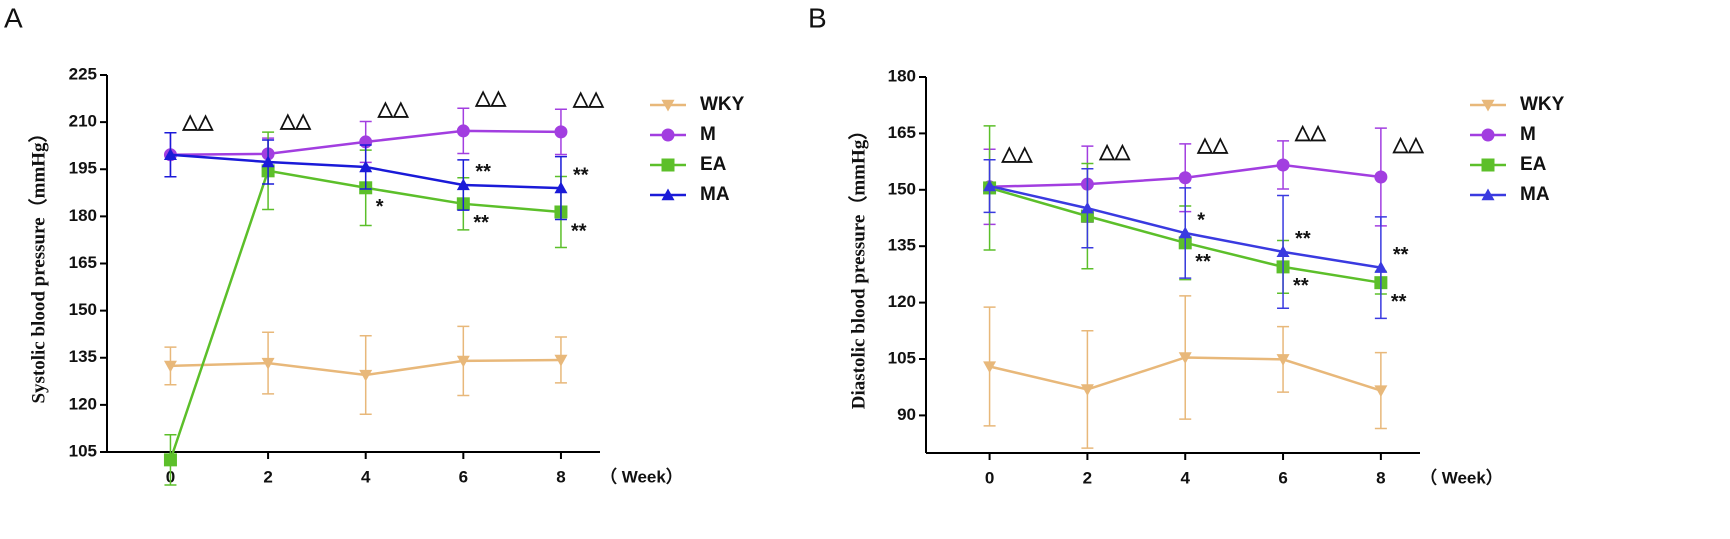 This screenshot has height=539, width=1730. Describe the element at coordinates (83, 168) in the screenshot. I see `y-tick-label: 195` at that location.